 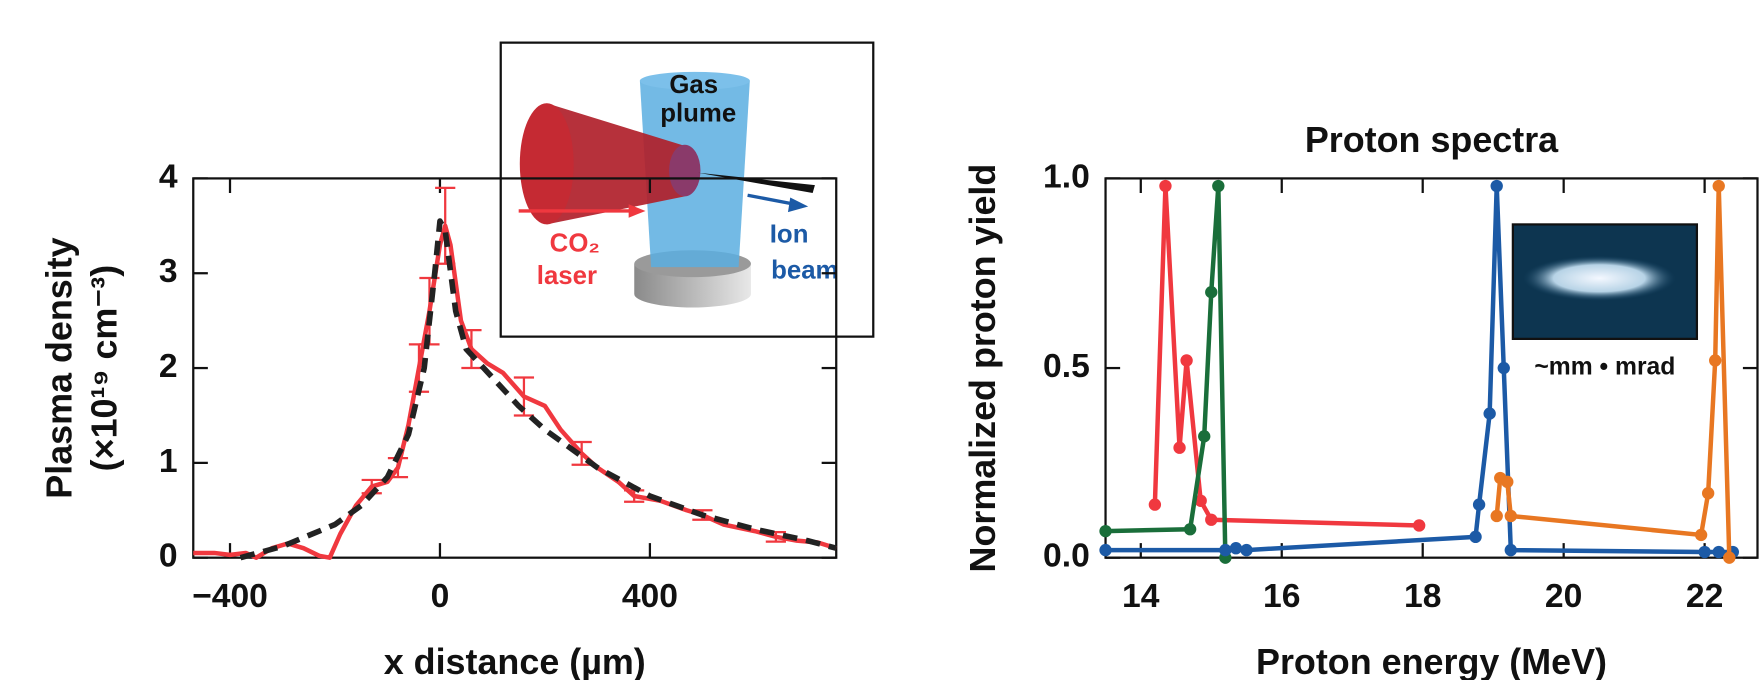 What do you see at coordinates (168, 556) in the screenshot?
I see `y-tick-label: 0` at bounding box center [168, 556].